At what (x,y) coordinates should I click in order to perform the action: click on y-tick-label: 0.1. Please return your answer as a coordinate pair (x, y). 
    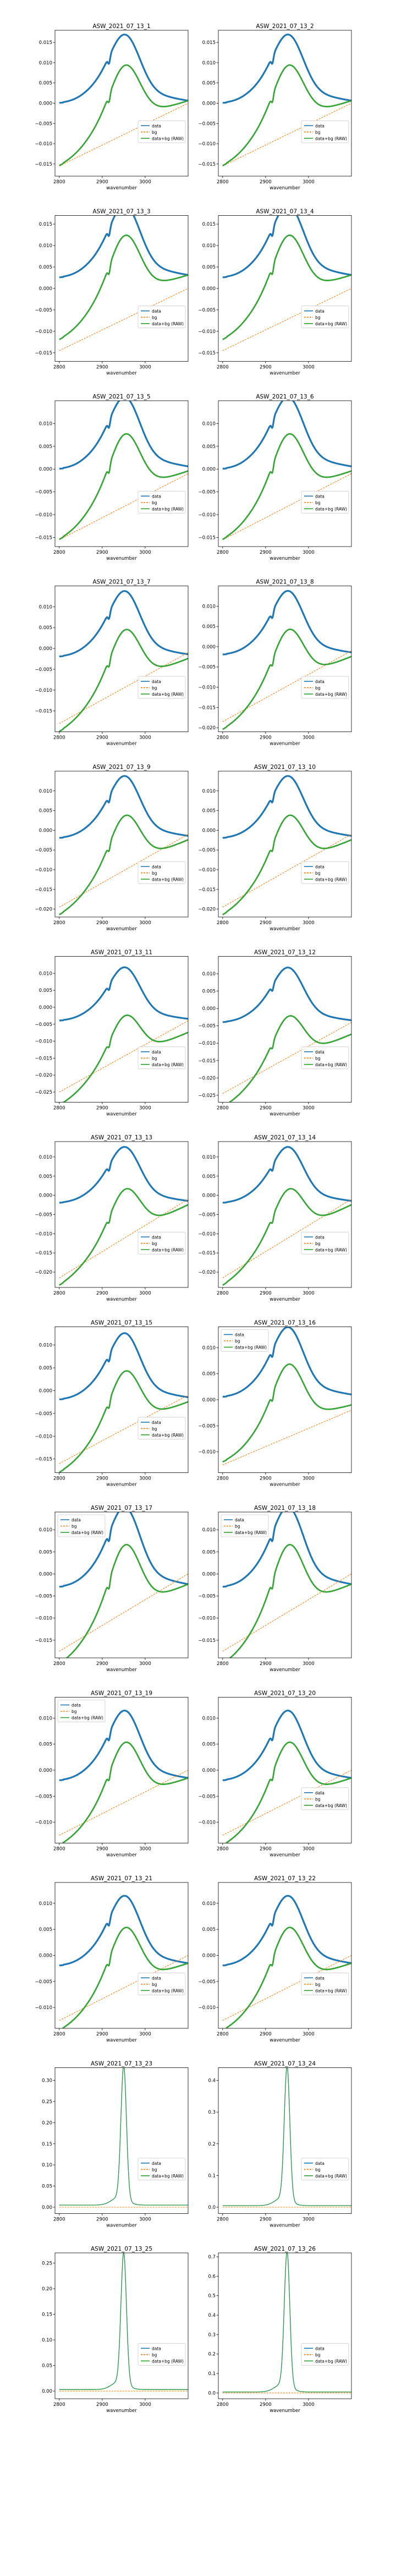
    Looking at the image, I should click on (212, 2176).